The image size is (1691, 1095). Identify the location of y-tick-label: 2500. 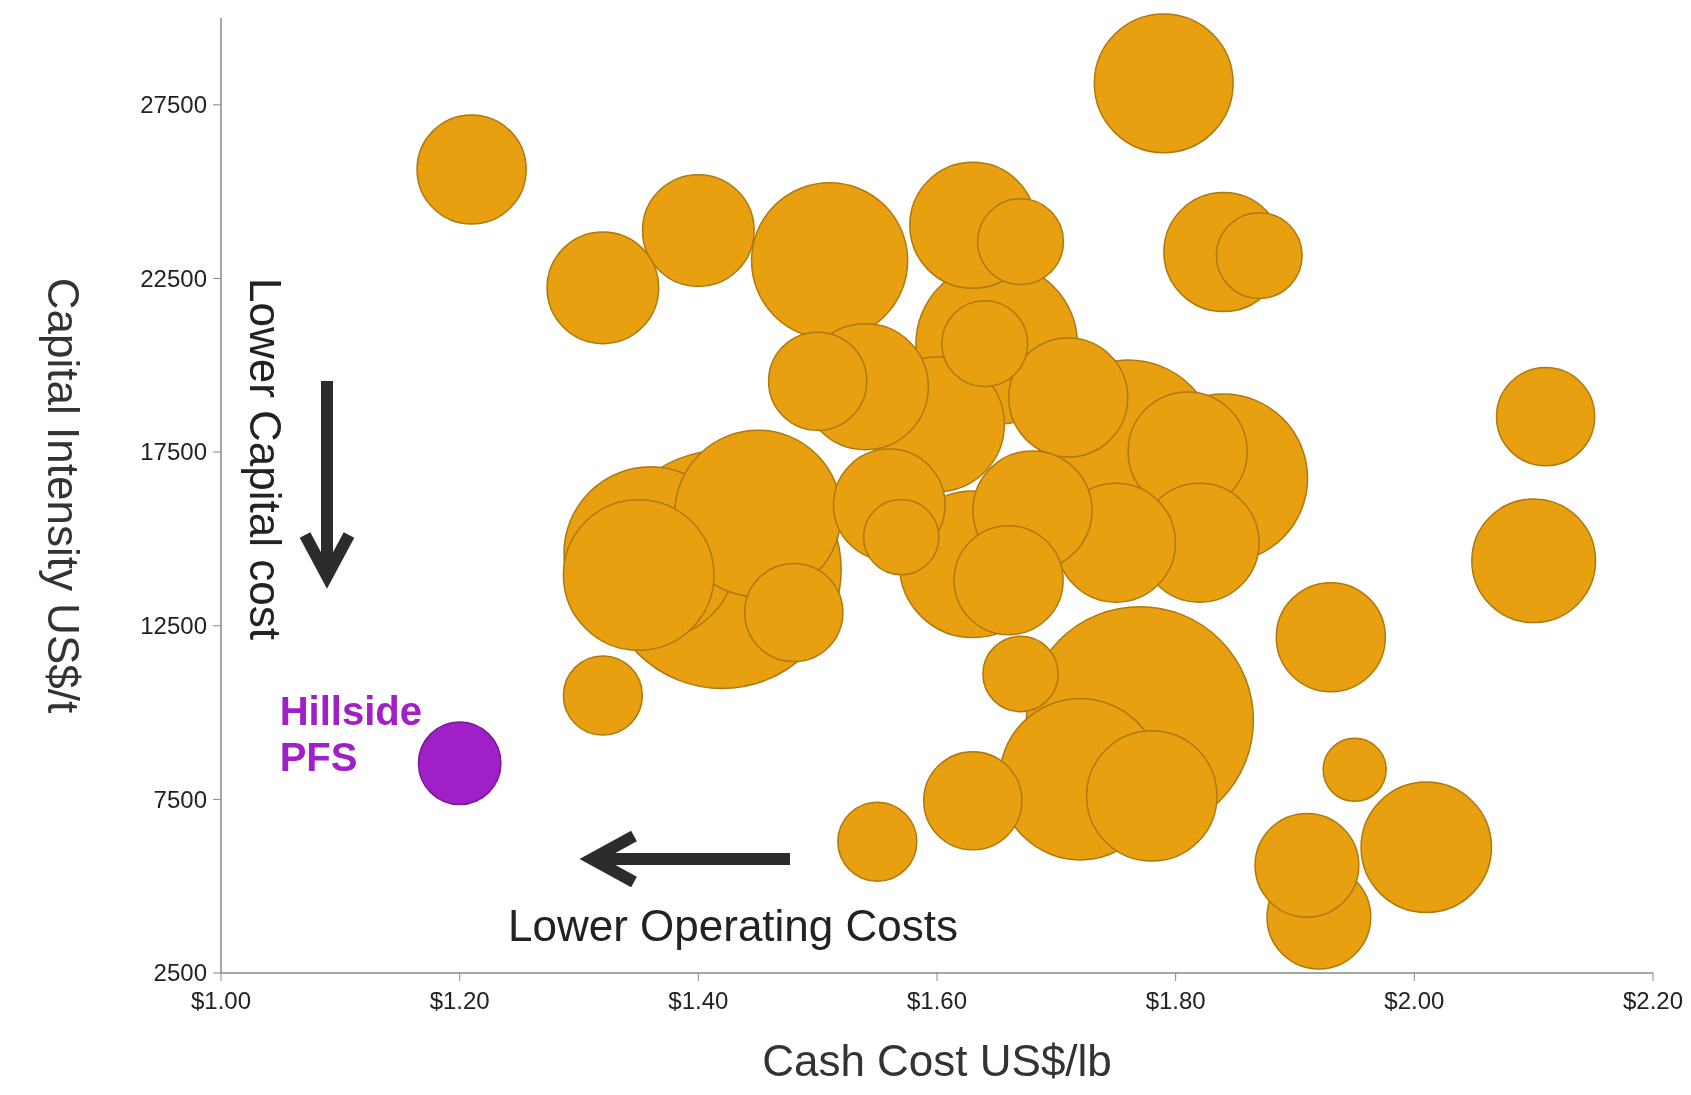
(180, 973).